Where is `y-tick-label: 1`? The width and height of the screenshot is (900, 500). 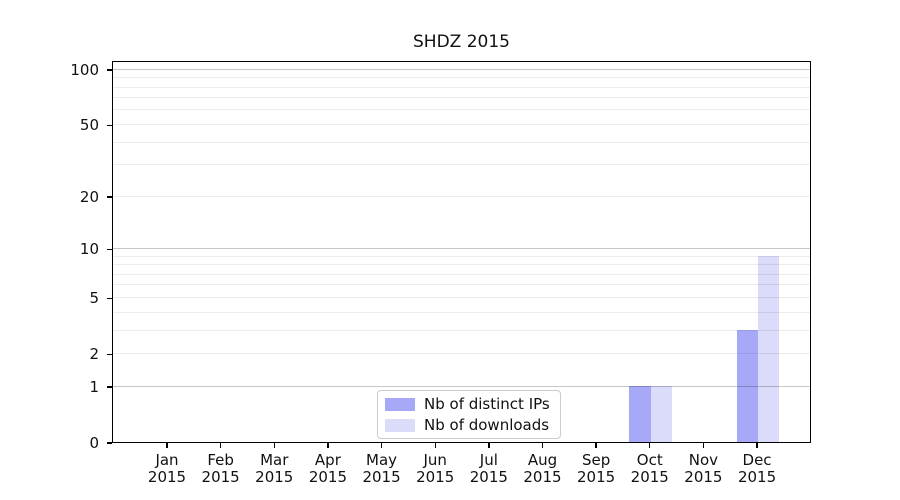 y-tick-label: 1 is located at coordinates (94, 386).